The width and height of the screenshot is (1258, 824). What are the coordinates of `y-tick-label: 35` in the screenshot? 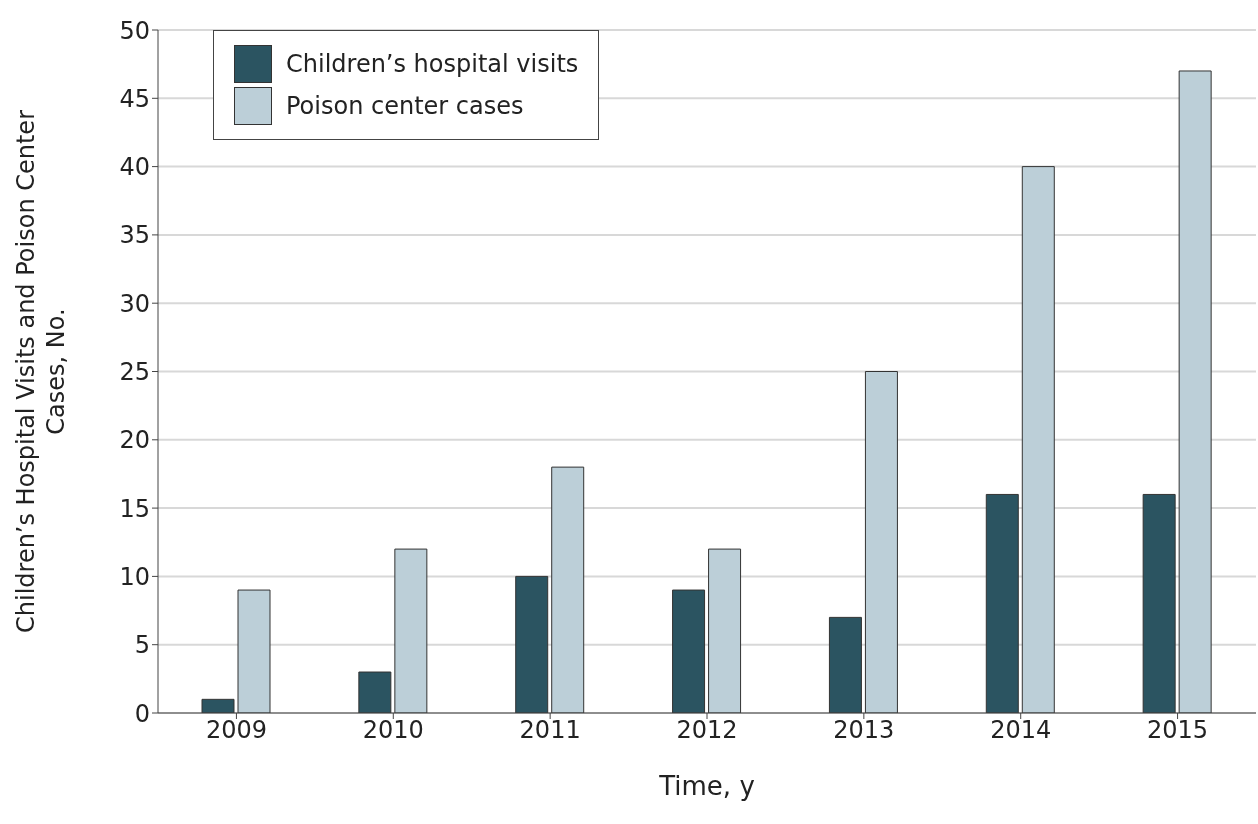 It's located at (134, 235).